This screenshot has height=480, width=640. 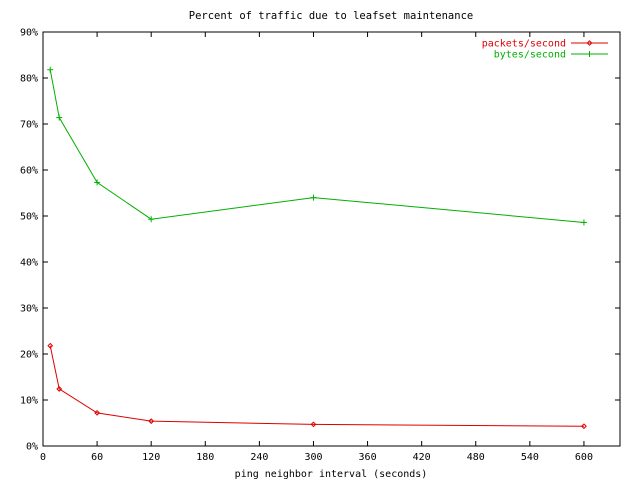 What do you see at coordinates (97, 457) in the screenshot?
I see `x-tick-label: 60` at bounding box center [97, 457].